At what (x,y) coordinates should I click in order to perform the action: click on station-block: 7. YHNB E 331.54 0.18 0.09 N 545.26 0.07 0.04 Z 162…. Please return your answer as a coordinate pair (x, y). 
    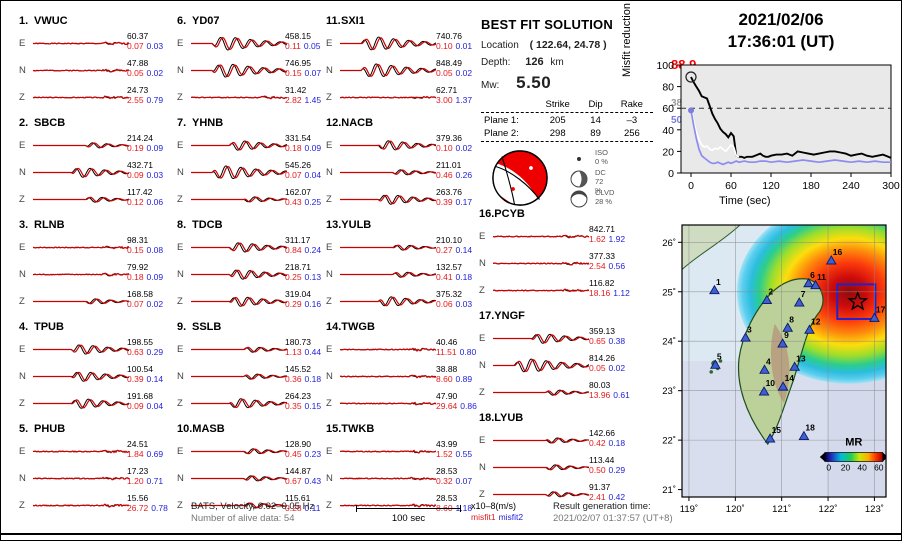
    Looking at the image, I should click on (252, 165).